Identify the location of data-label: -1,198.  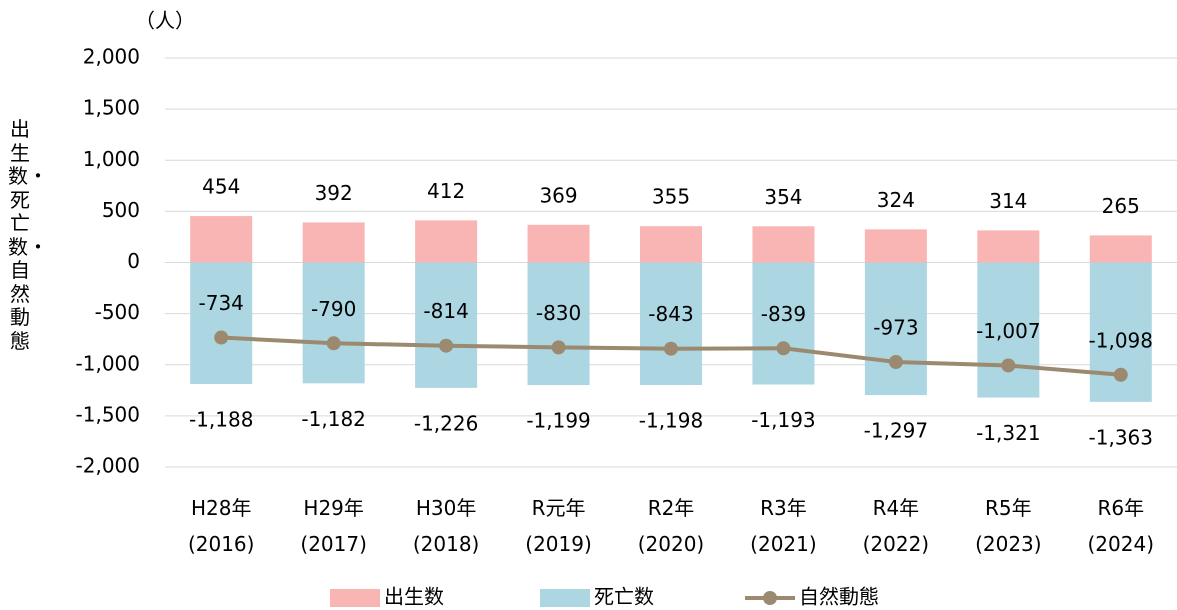
(671, 420).